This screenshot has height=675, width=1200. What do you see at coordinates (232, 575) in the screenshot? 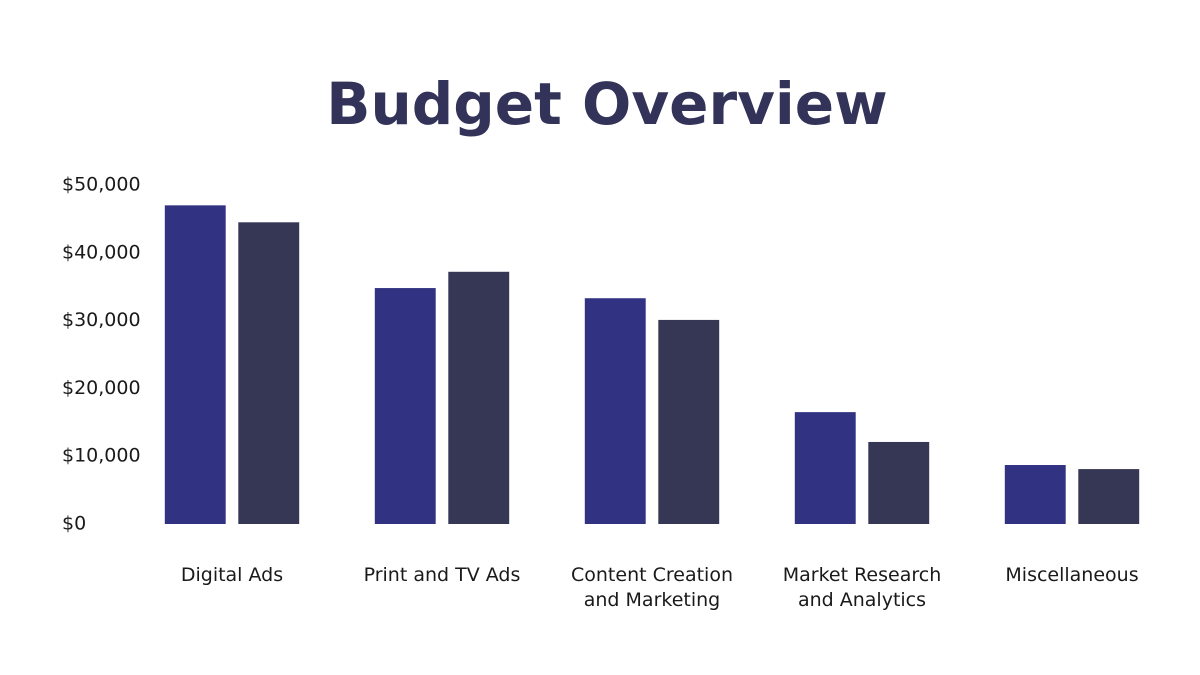
I see `x-tick-label: Digital Ads` at bounding box center [232, 575].